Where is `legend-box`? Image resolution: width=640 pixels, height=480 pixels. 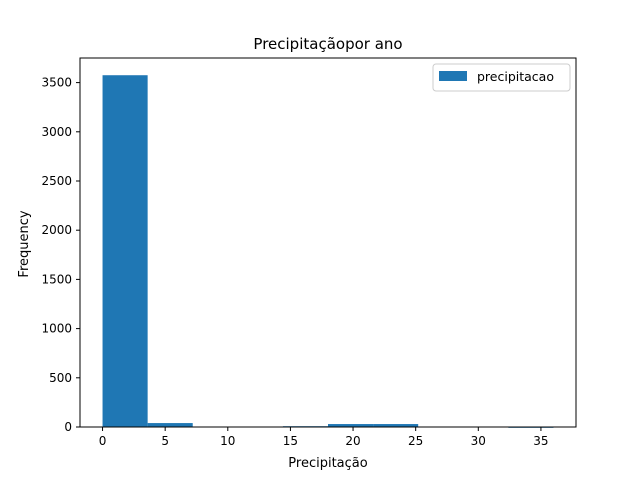
legend-box is located at coordinates (501, 77).